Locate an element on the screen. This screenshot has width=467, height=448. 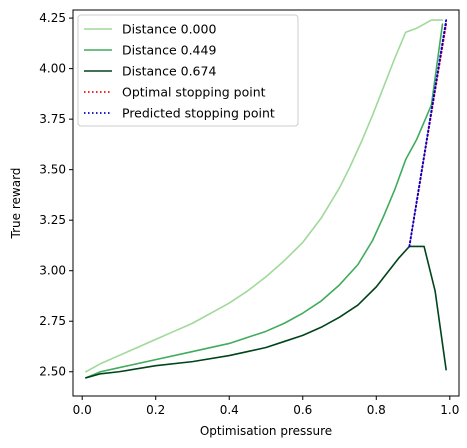
y-tick-label: 2.75 is located at coordinates (52, 321).